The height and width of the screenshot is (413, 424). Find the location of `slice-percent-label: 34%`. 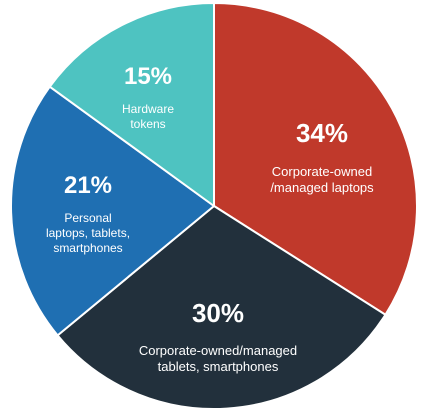

slice-percent-label: 34% is located at coordinates (322, 133).